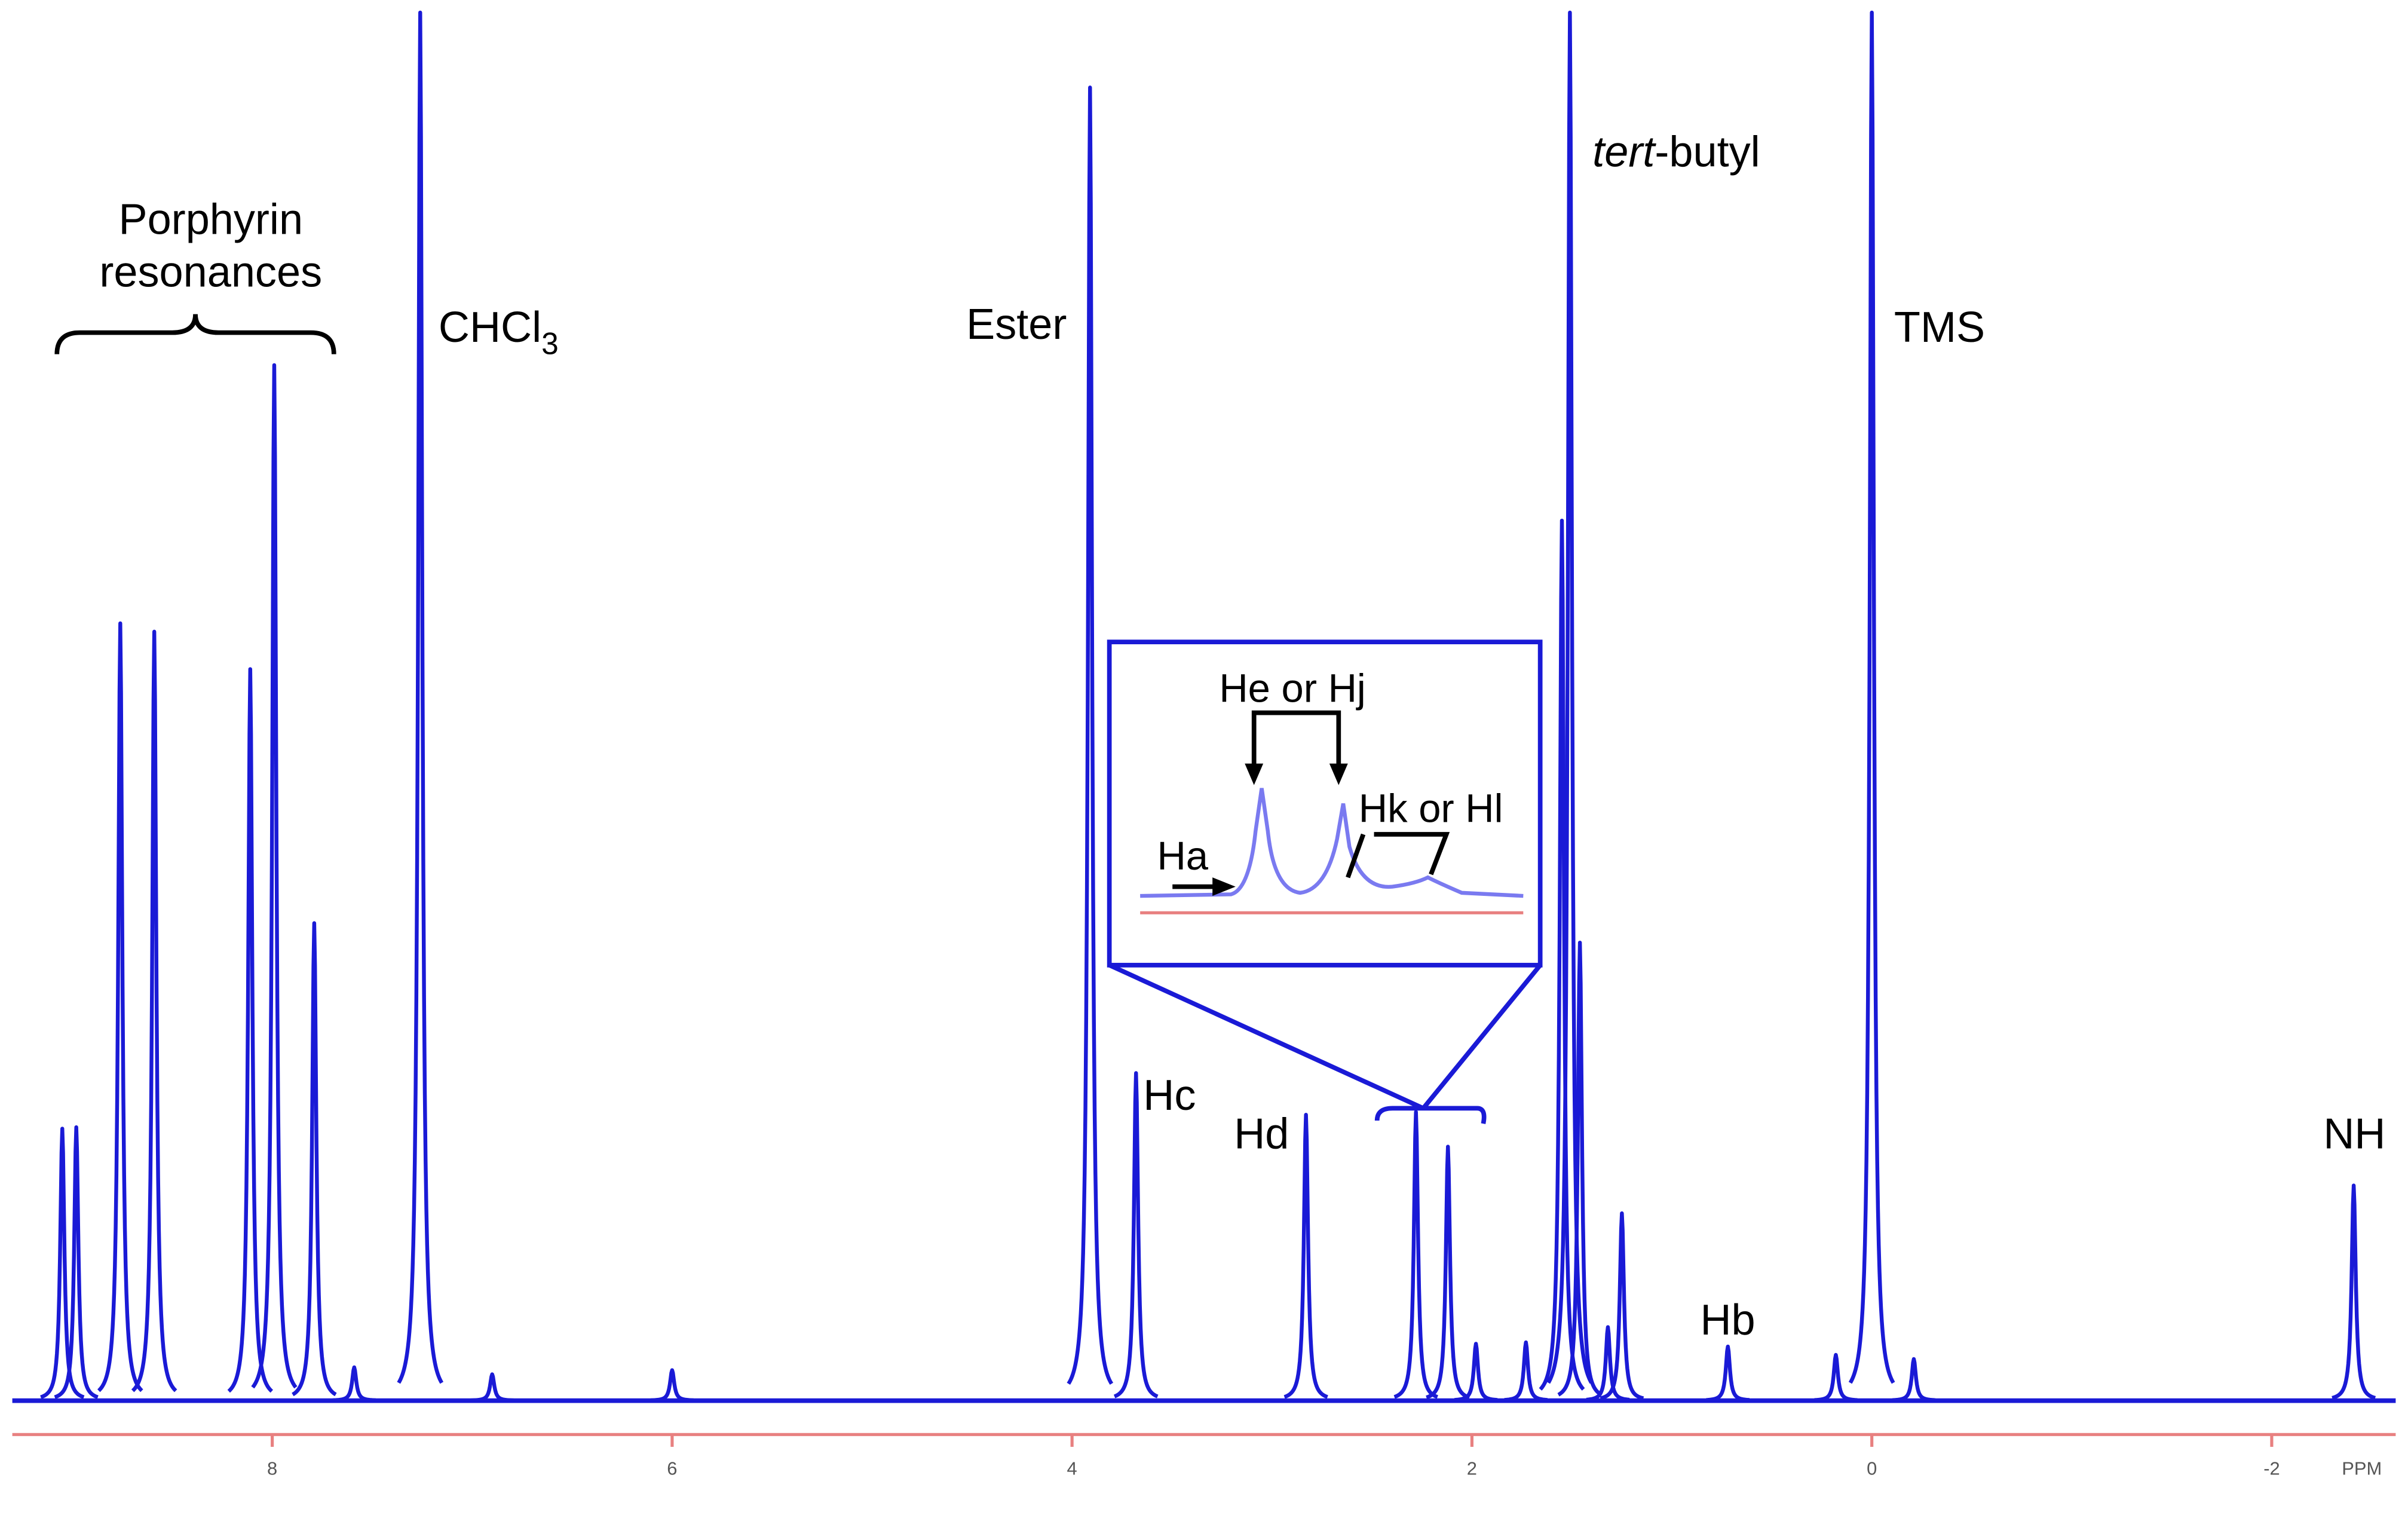  What do you see at coordinates (1872, 1468) in the screenshot?
I see `x-tick-label: 0` at bounding box center [1872, 1468].